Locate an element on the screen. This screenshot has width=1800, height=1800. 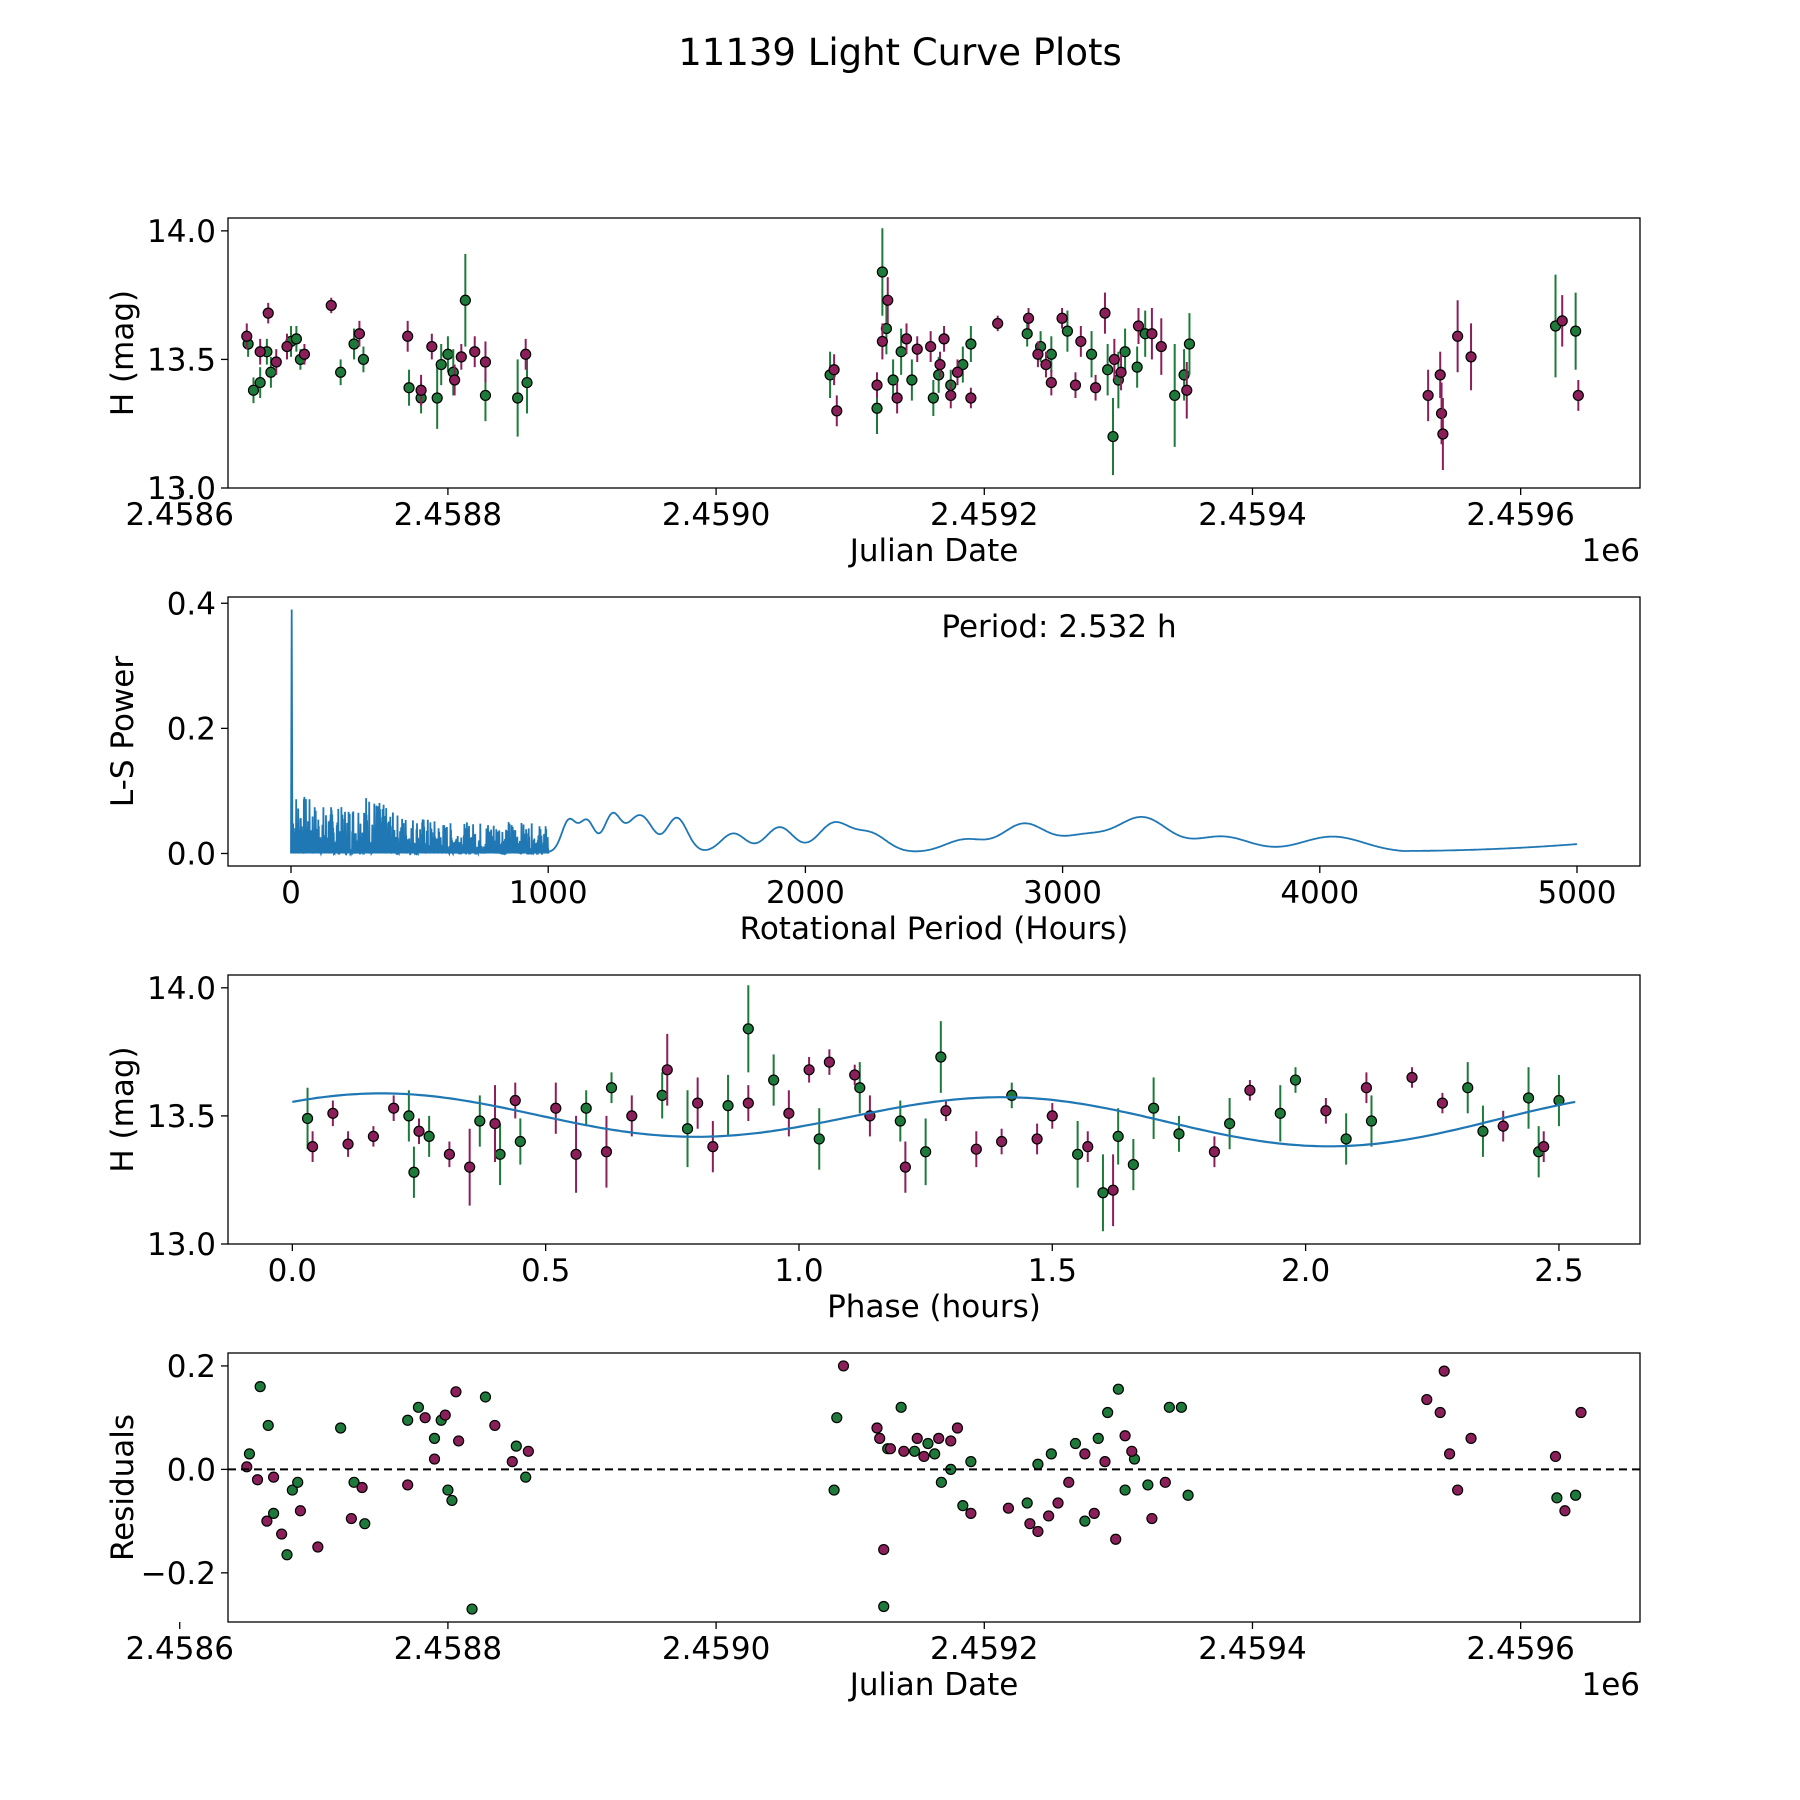
lightcurve-x-tick-label: 2.4596 is located at coordinates (1520, 515).